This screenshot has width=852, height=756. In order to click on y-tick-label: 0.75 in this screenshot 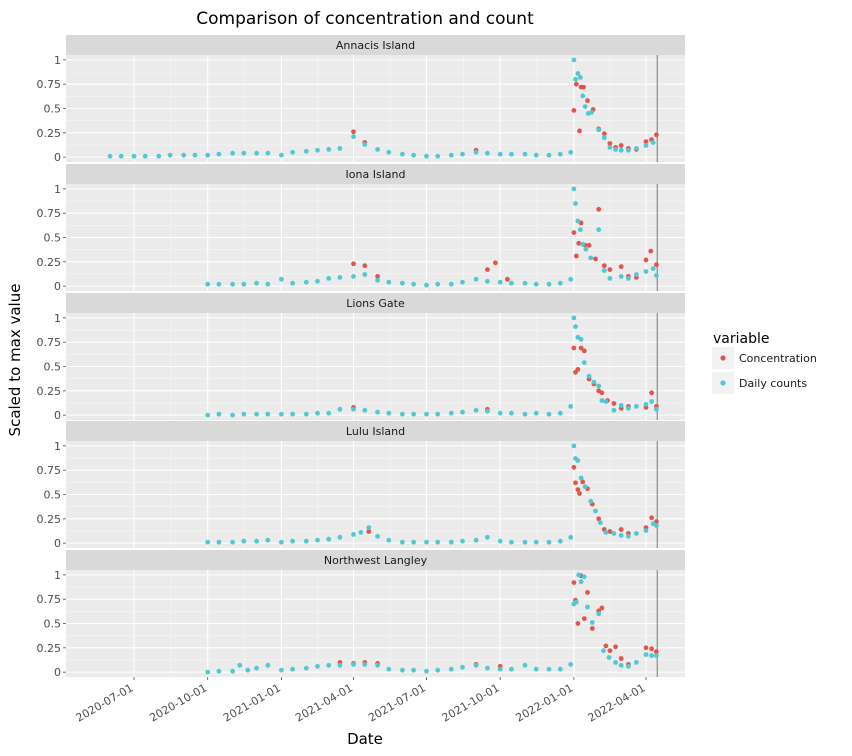, I will do `click(49, 84)`.